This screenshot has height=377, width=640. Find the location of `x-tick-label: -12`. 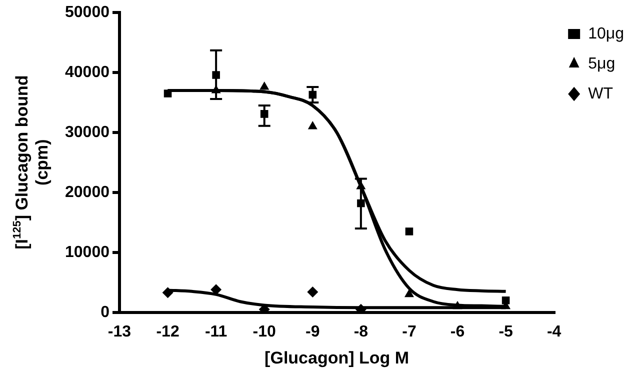

x-tick-label: -12 is located at coordinates (168, 331).